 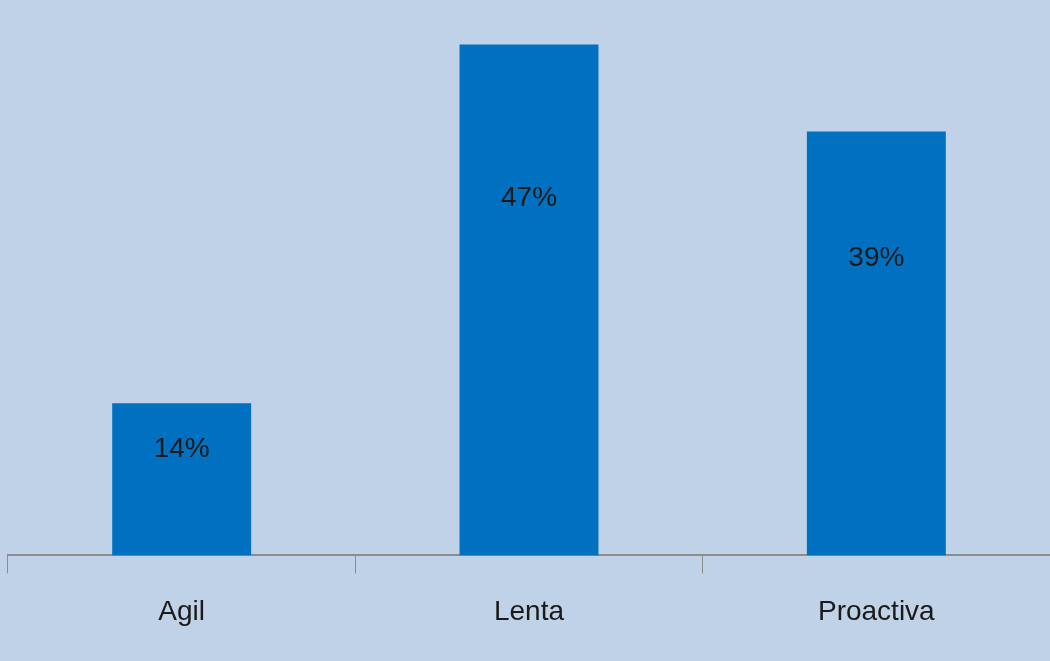 What do you see at coordinates (181, 447) in the screenshot?
I see `data-label: 14%` at bounding box center [181, 447].